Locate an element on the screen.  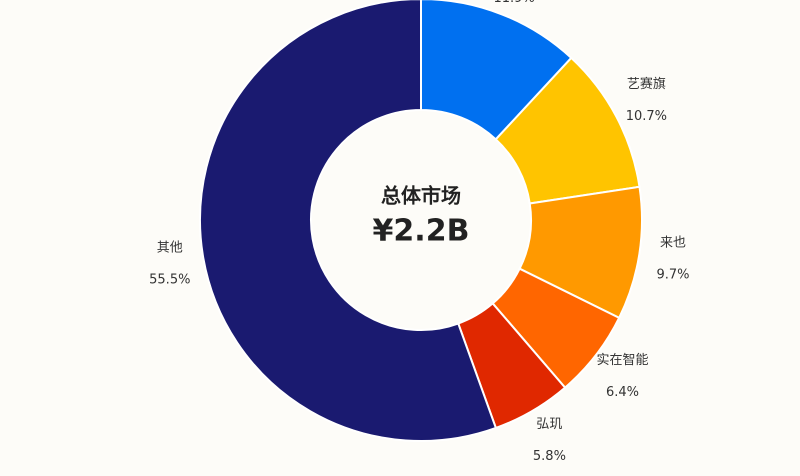
slice-label: 其他 is located at coordinates (170, 247).